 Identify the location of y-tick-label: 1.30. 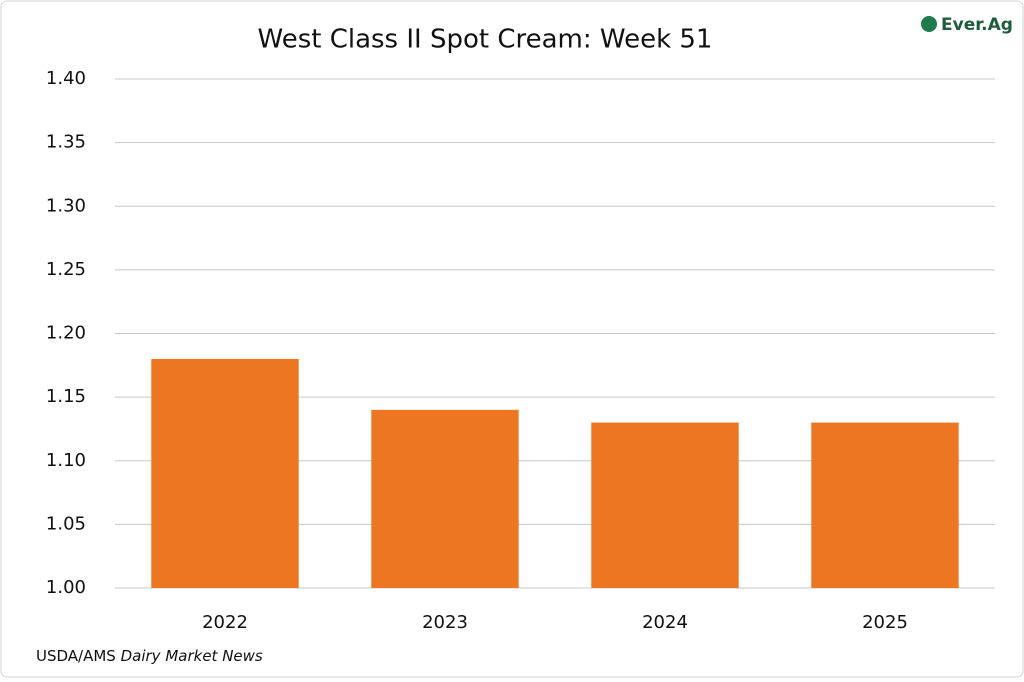
(66, 205).